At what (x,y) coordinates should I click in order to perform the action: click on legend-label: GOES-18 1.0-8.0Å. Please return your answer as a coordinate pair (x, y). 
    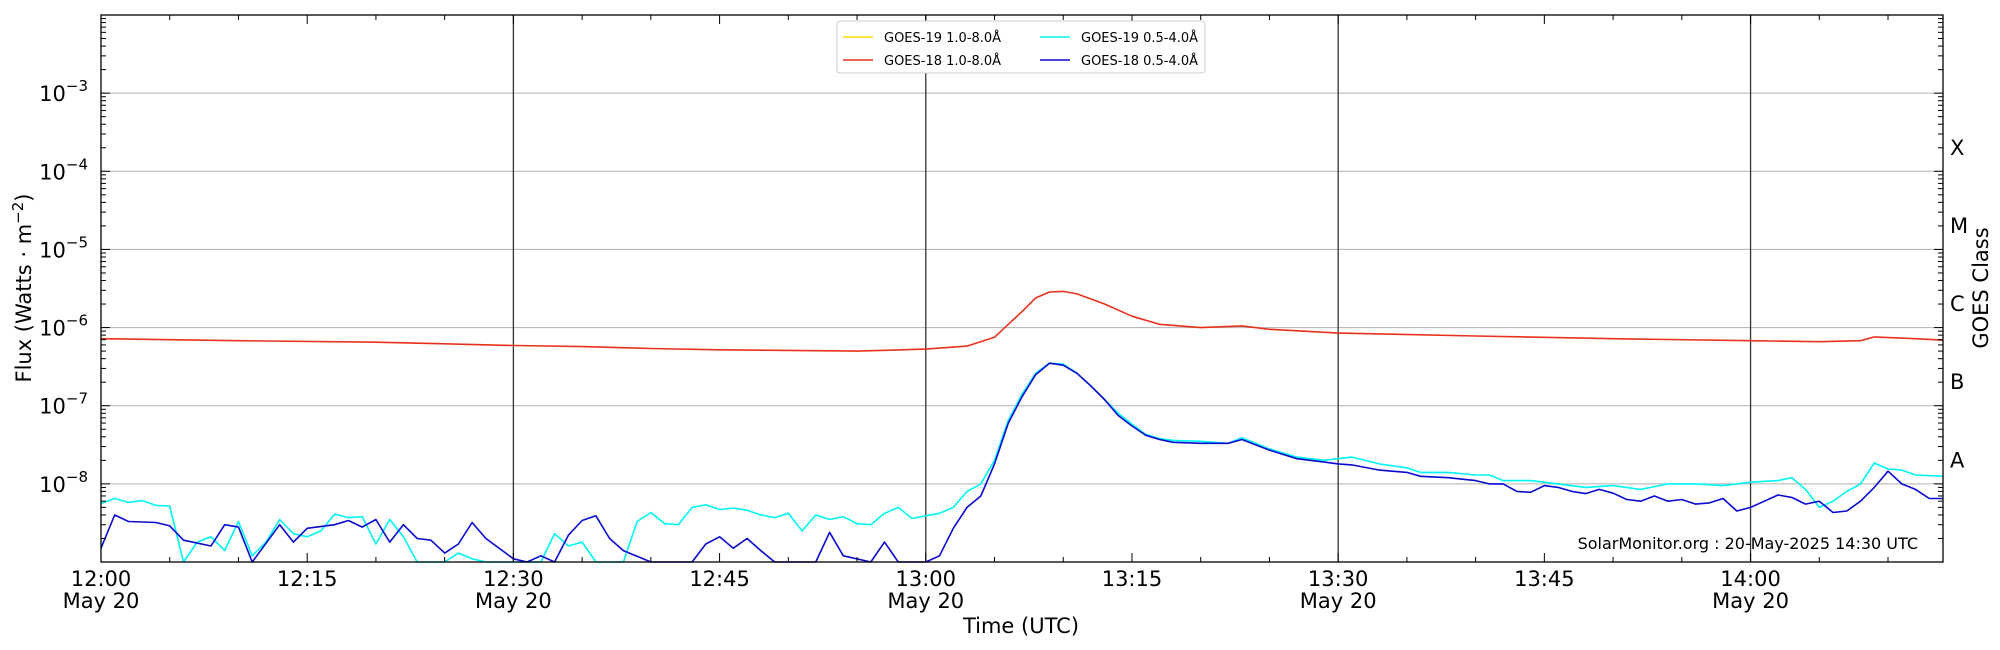
    Looking at the image, I should click on (942, 61).